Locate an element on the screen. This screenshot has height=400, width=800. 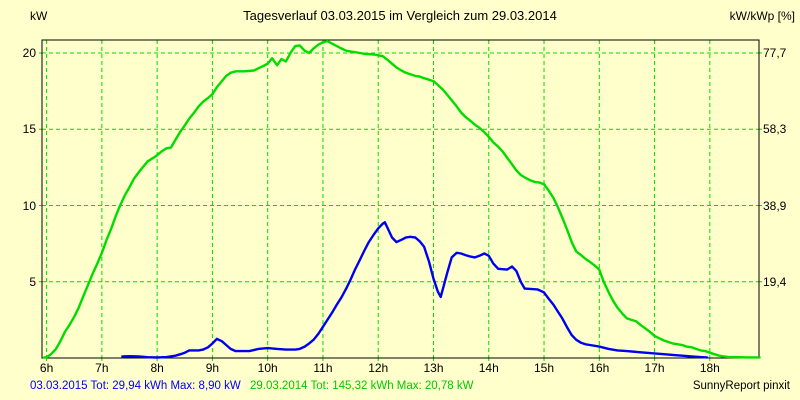
left-axis-tick-label: 10 is located at coordinates (29, 205).